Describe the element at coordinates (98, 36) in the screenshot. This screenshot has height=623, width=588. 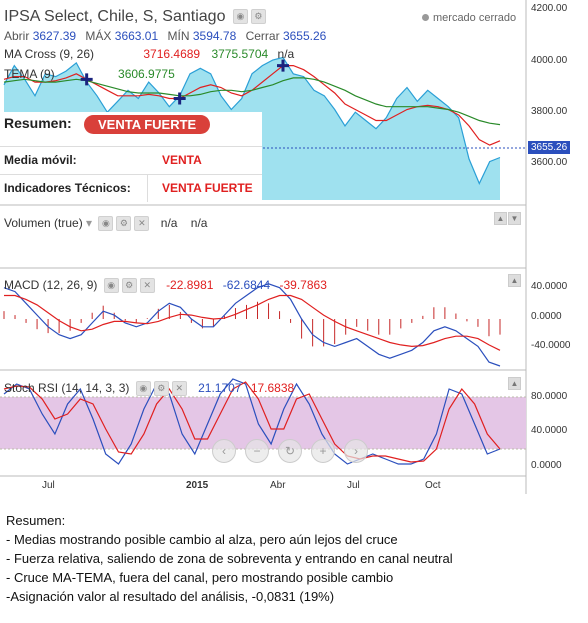
I see `high-label: MÁX` at that location.